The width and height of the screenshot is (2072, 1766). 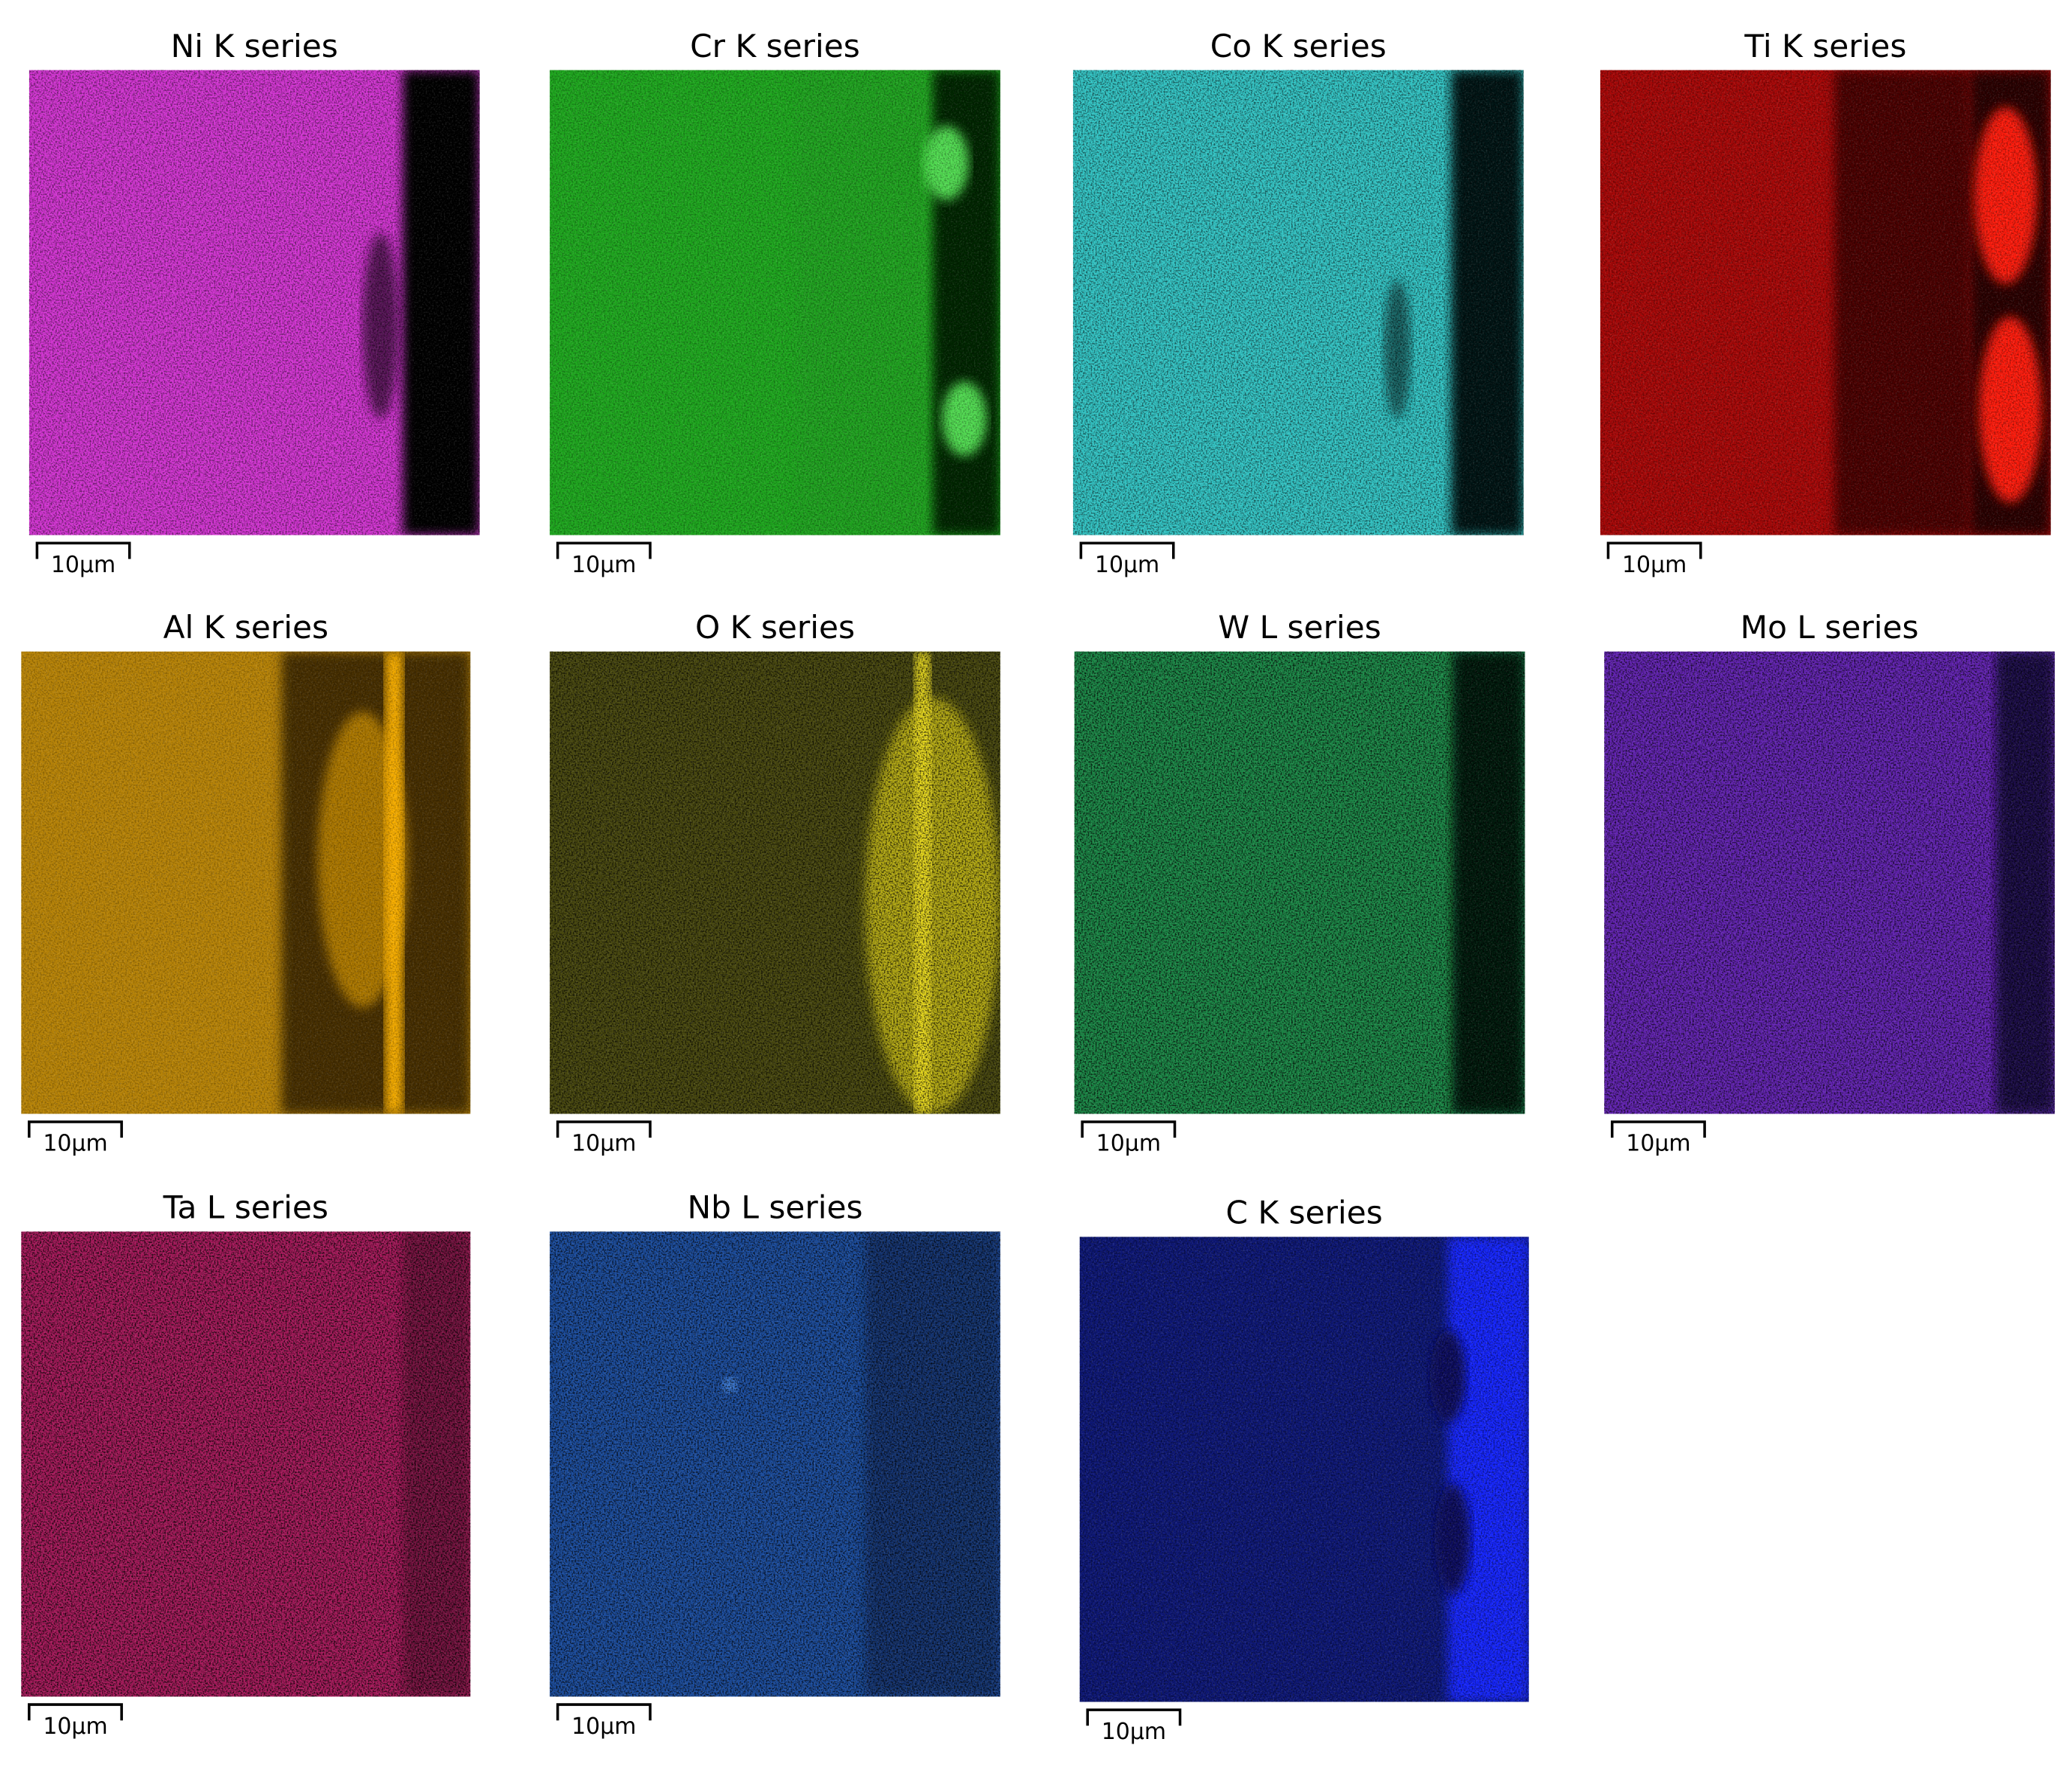 What do you see at coordinates (775, 46) in the screenshot?
I see `panel-title: Cr K series` at bounding box center [775, 46].